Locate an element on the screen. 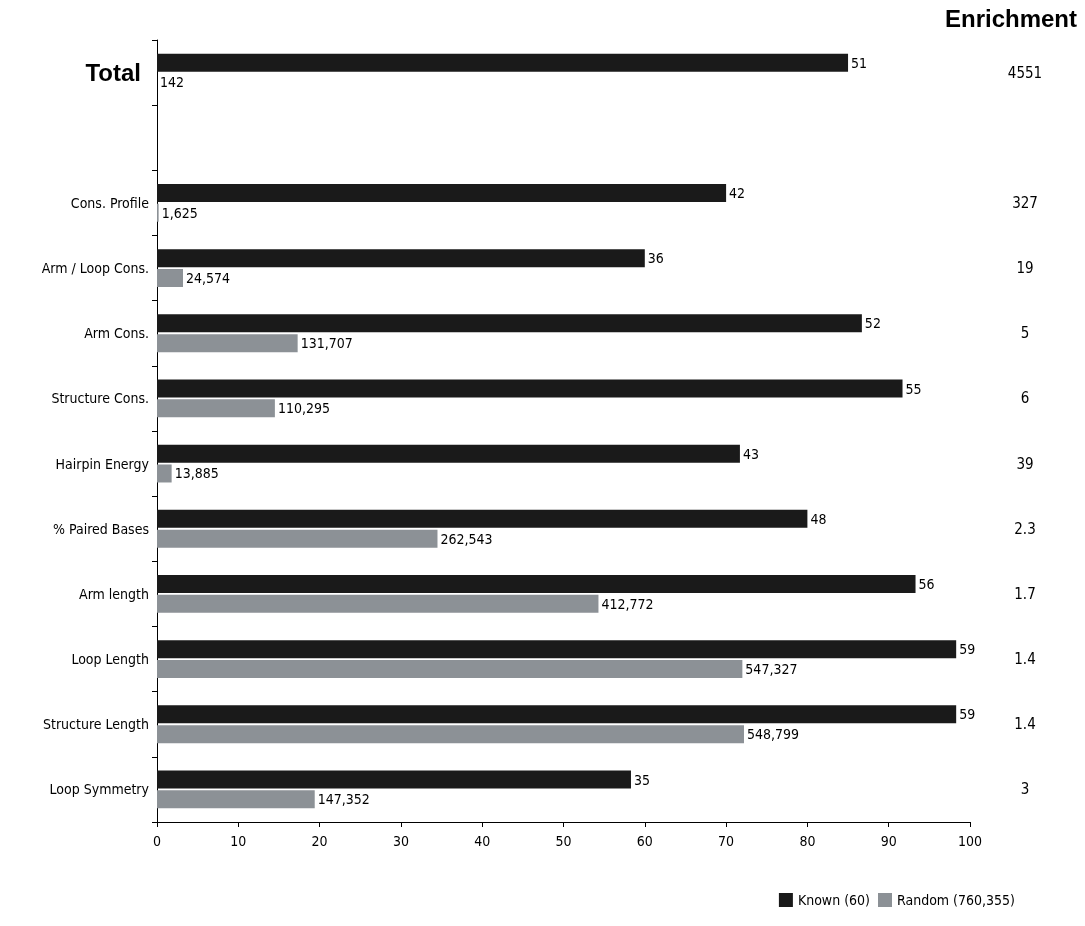  annotation: 52 is located at coordinates (872, 323).